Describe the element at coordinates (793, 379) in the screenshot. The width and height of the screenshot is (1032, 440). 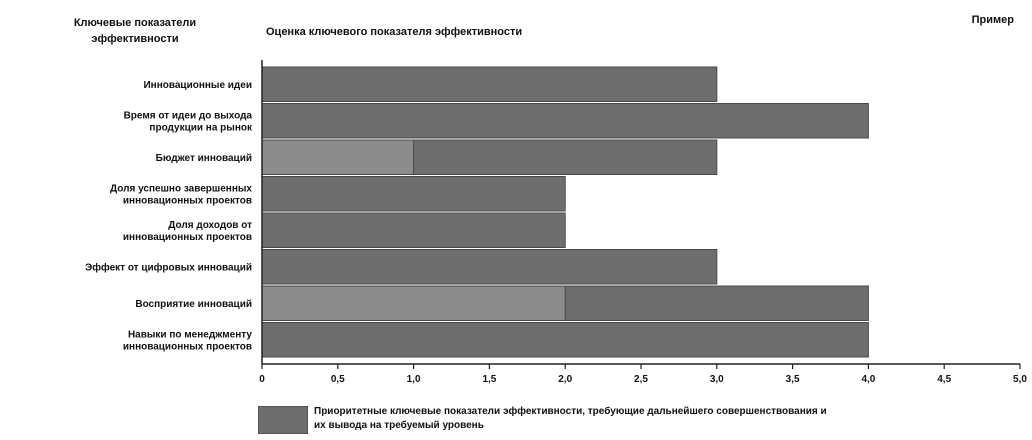
I see `x-tick-label-7: 3,5` at that location.